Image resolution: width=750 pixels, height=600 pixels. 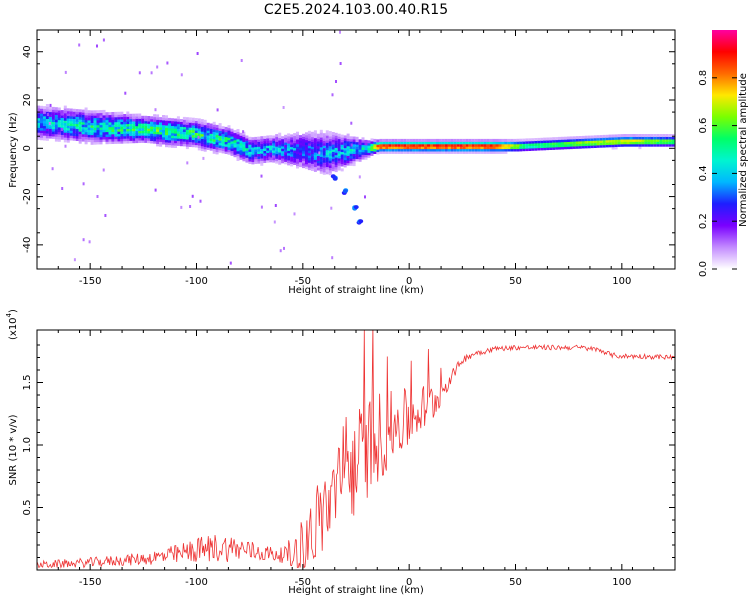 I want to click on snr-ylabel: SNR (10 * v/v), so click(x=13, y=449).